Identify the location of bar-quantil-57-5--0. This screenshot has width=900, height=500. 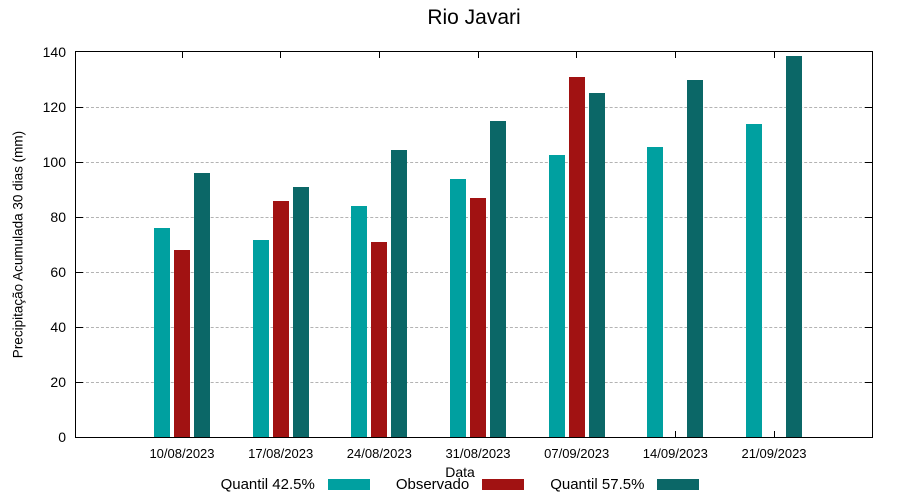
(202, 305).